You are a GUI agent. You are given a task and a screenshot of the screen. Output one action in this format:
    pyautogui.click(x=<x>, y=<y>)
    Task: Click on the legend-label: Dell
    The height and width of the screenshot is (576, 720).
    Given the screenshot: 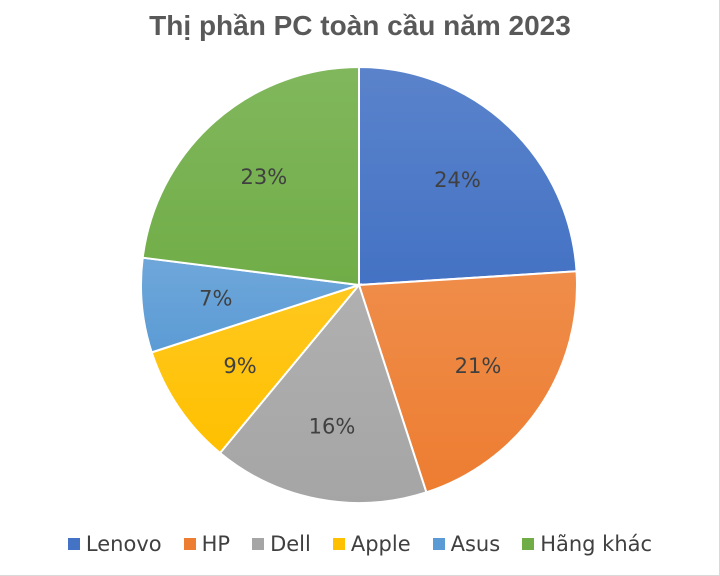 What is the action you would take?
    pyautogui.click(x=290, y=544)
    